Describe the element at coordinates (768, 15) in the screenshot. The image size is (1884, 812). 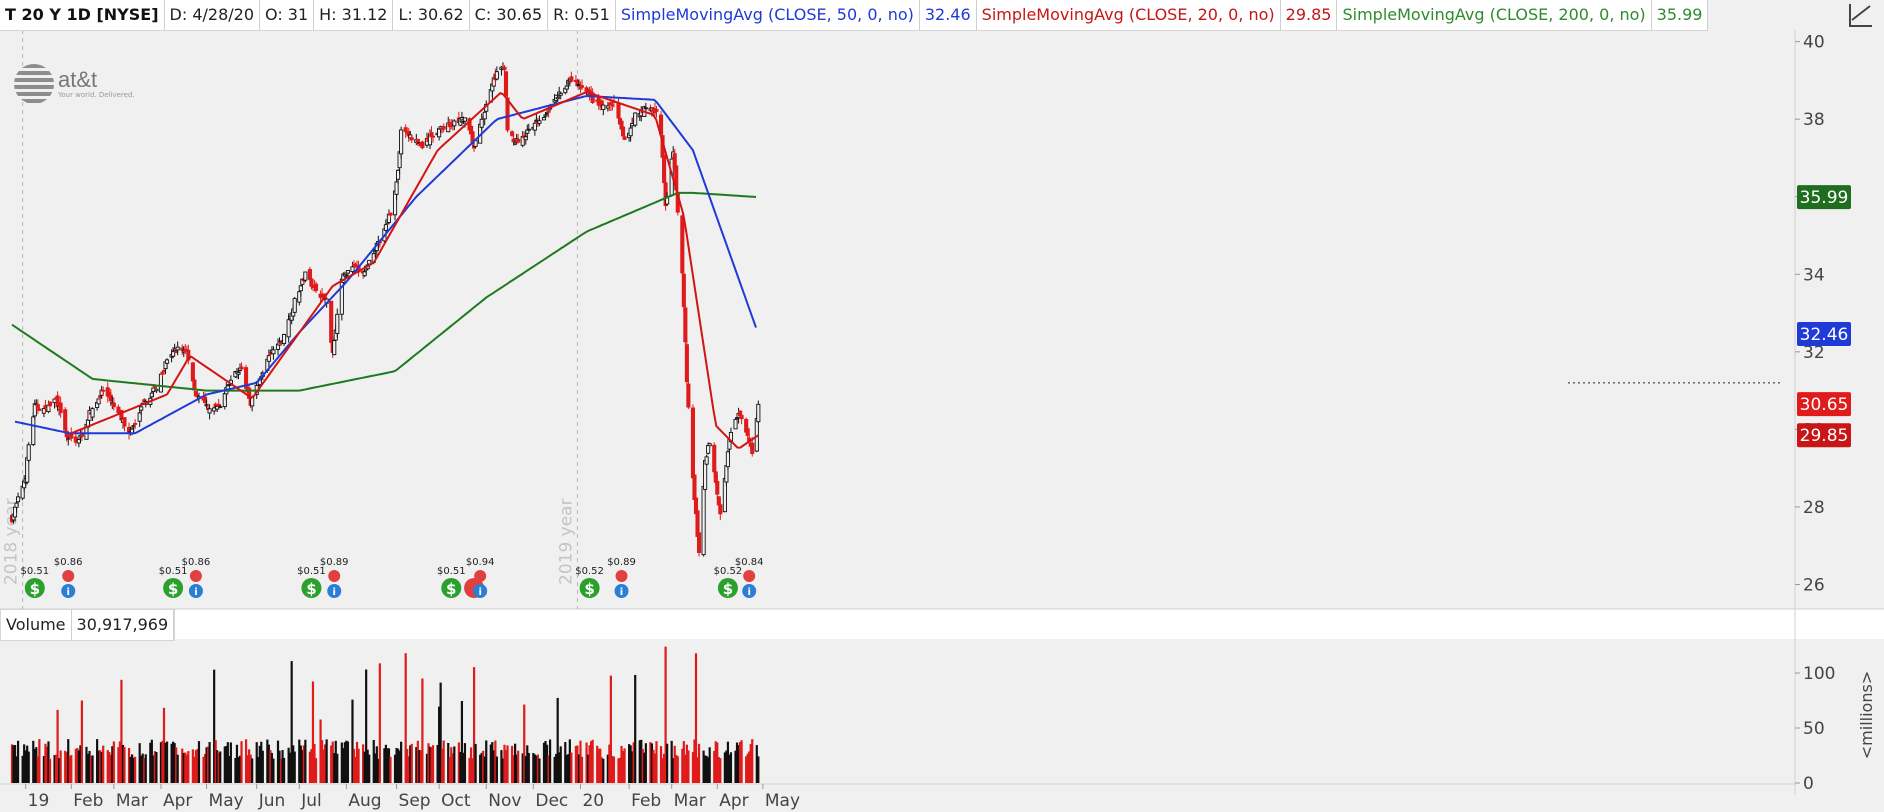
I see `sma50-label: SimpleMovingAvg (CLOSE, 50, 0, no)` at that location.